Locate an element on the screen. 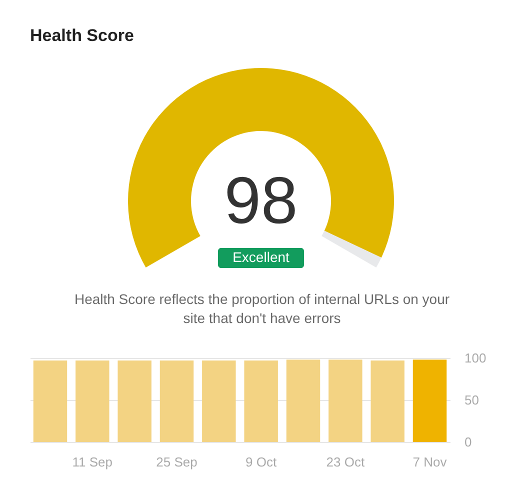  x-tick-label: 23 Oct is located at coordinates (345, 462).